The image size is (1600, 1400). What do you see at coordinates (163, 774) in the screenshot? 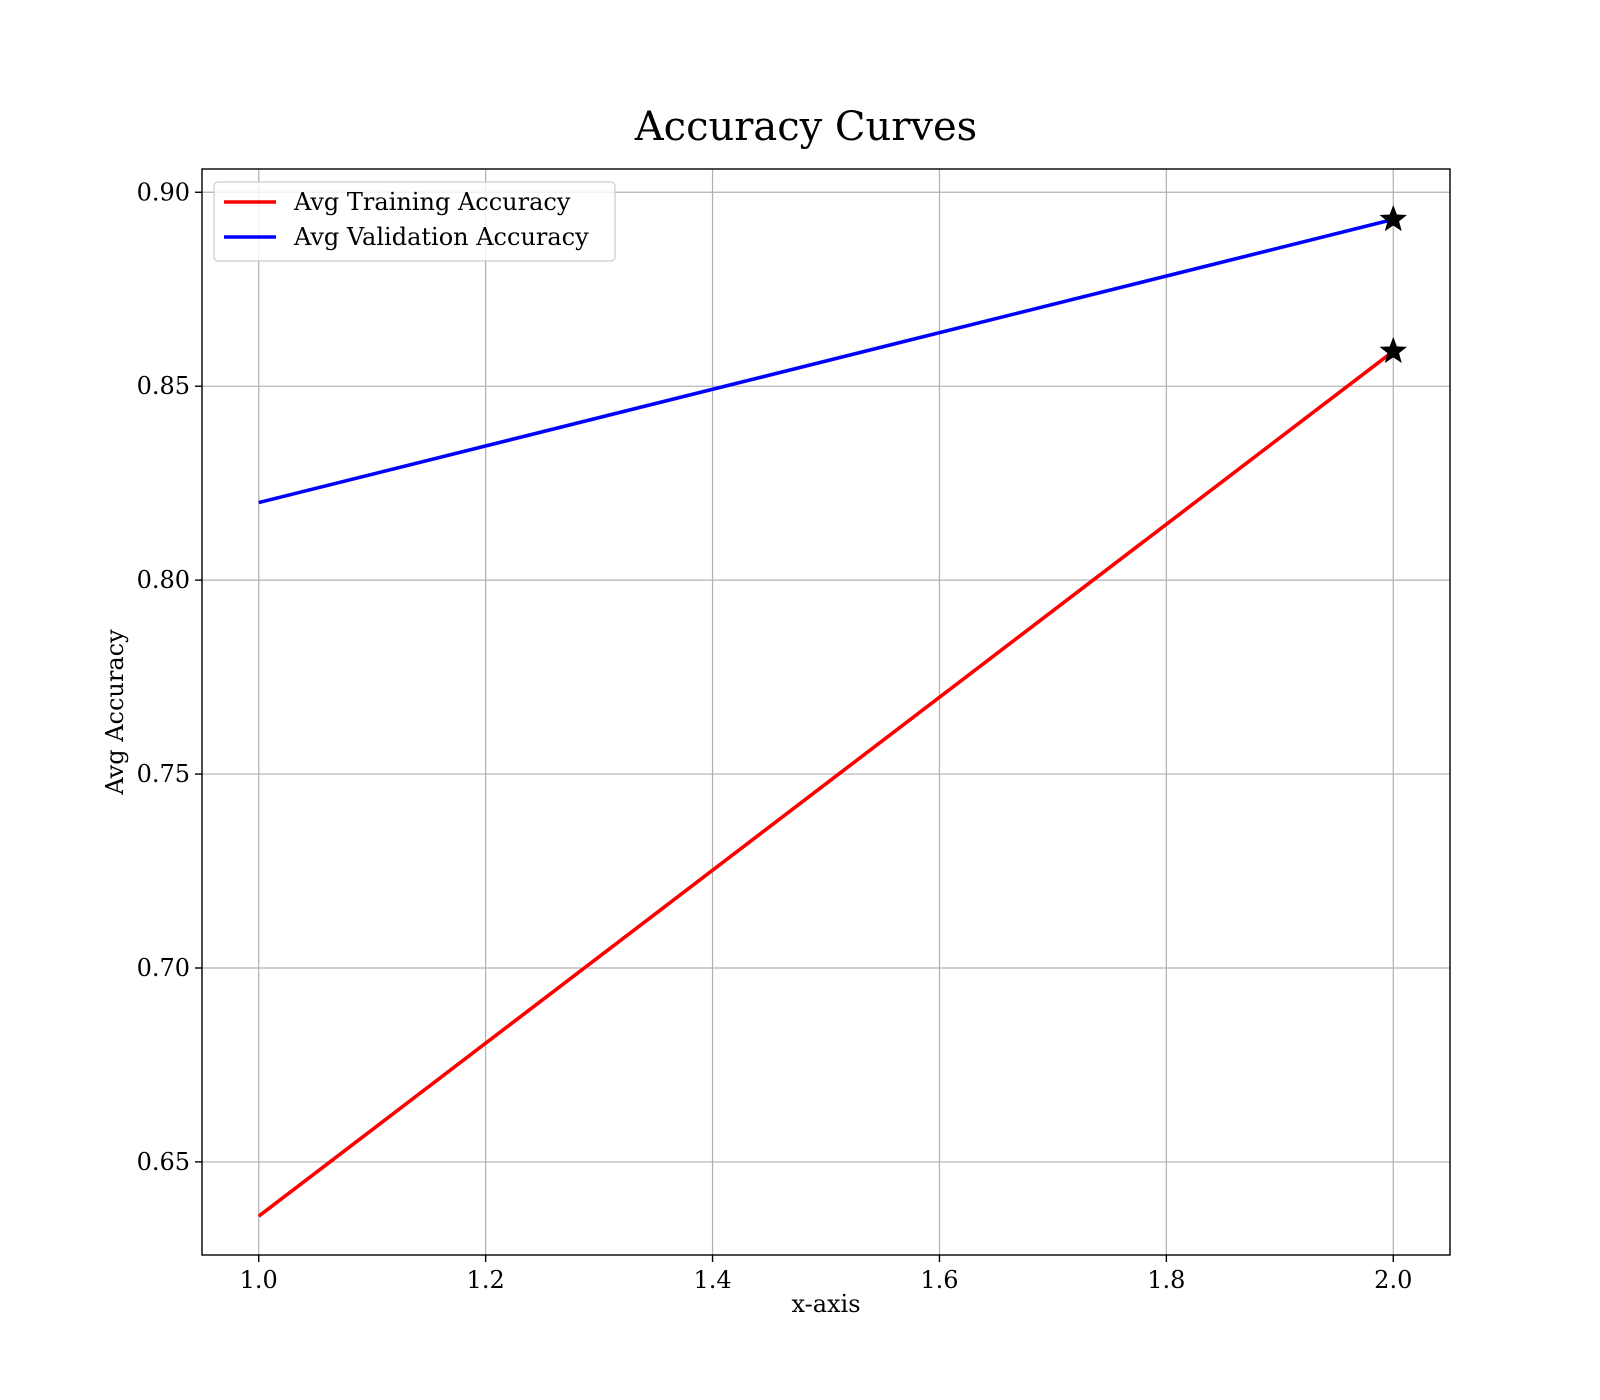
I see `y-tick-label: 0.75` at bounding box center [163, 774].